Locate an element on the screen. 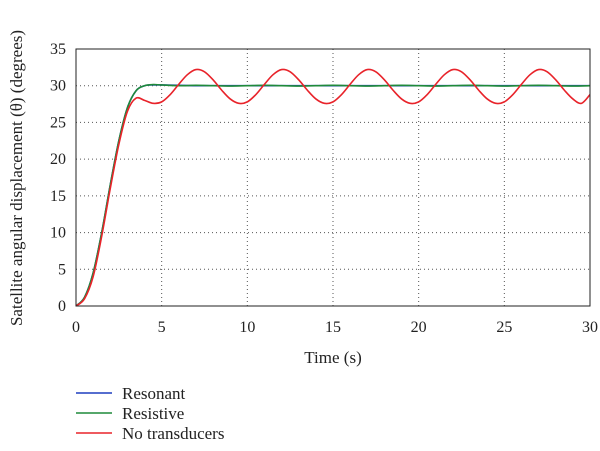 The image size is (600, 451). x-tick-label-3: 15 is located at coordinates (333, 327).